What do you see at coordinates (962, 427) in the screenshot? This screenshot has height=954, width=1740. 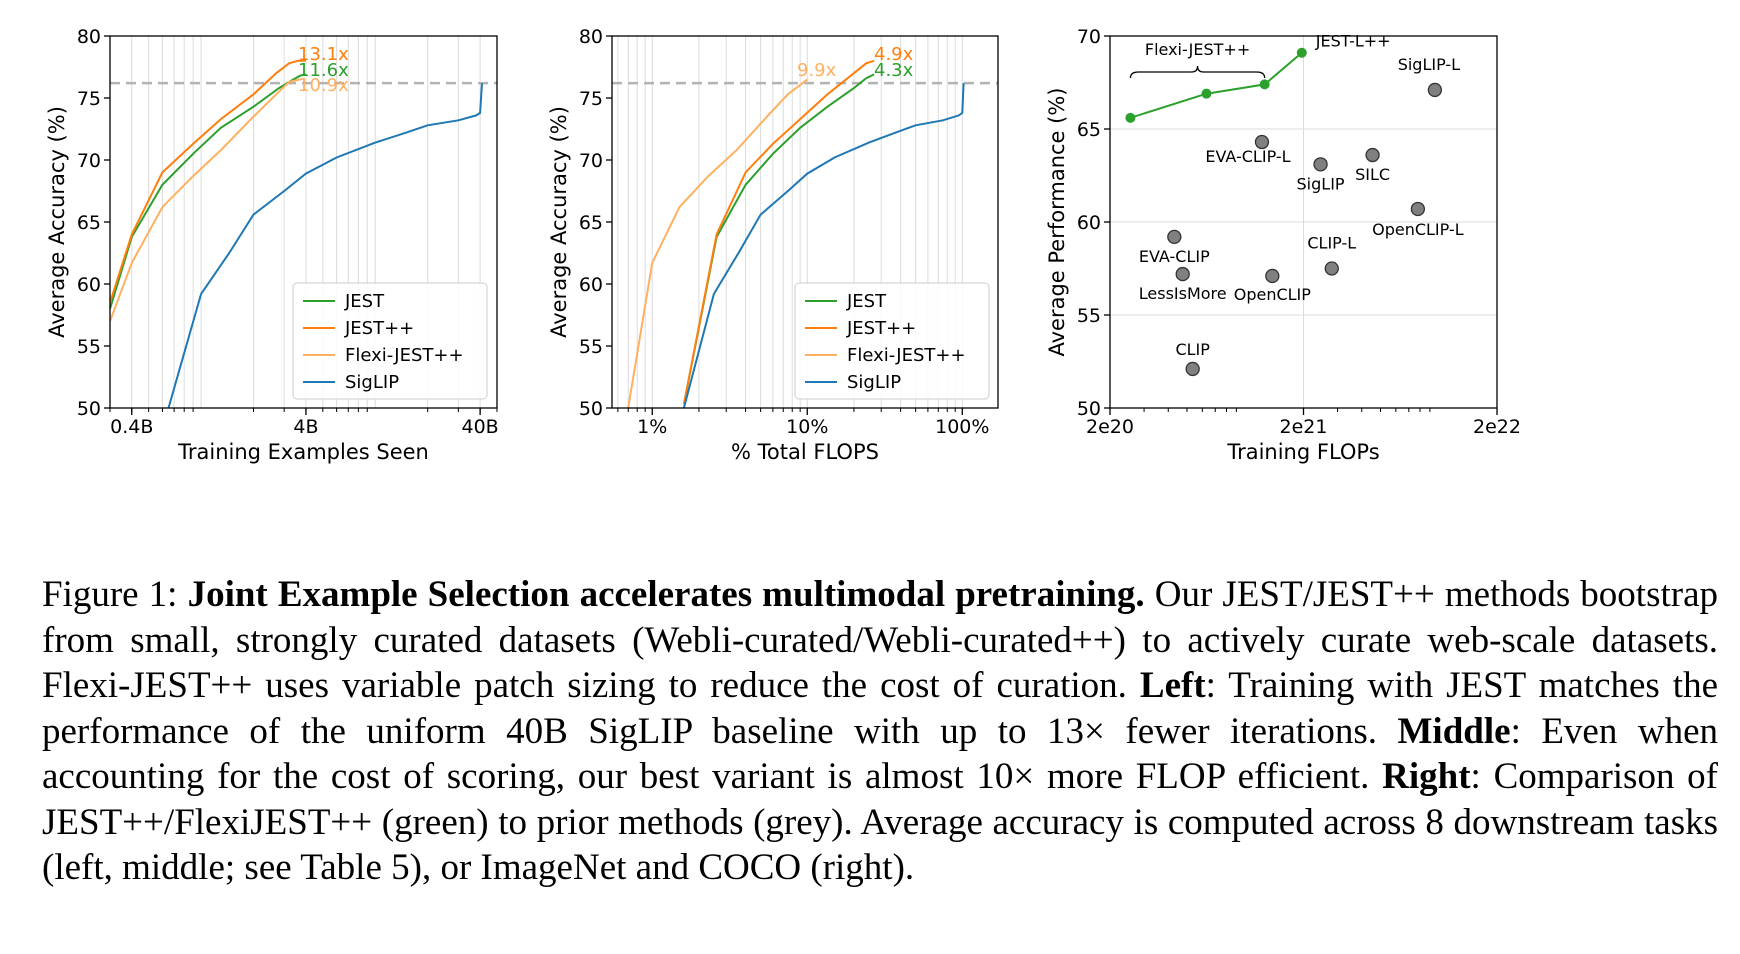 I see `x-tick-label: 100%` at bounding box center [962, 427].